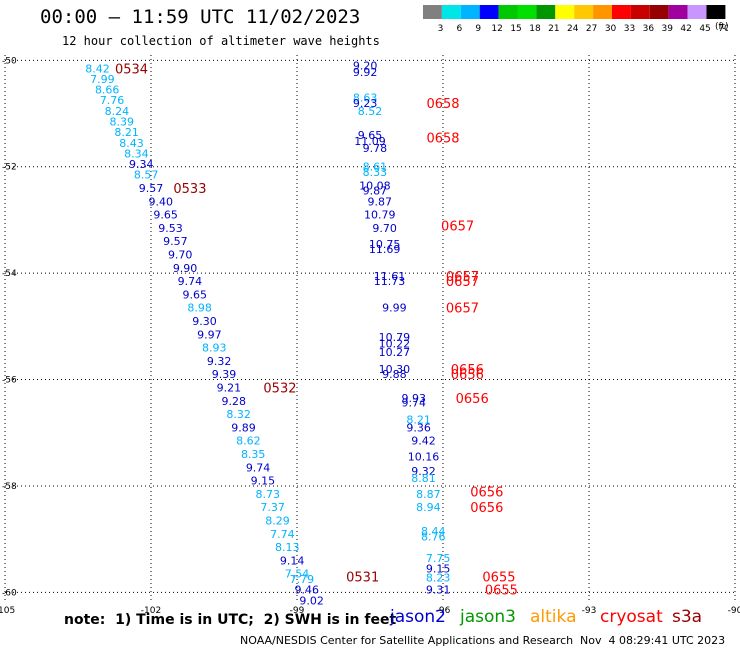  What do you see at coordinates (515, 29) in the screenshot?
I see `colorbar-label: 15` at bounding box center [515, 29].